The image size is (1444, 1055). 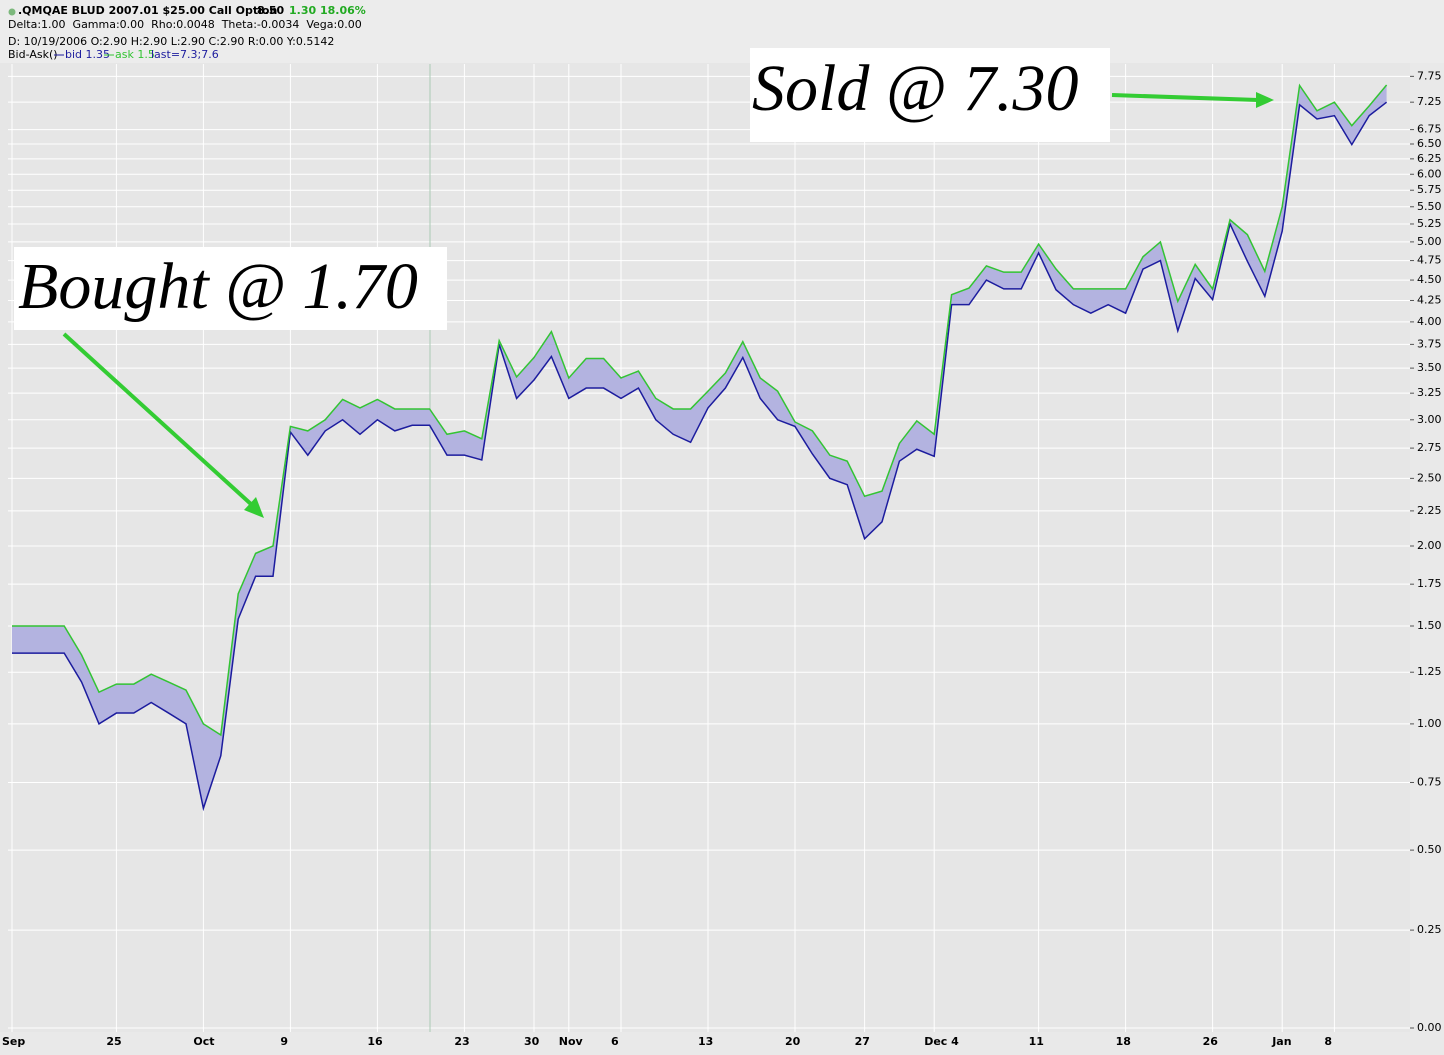 I want to click on y-tick-label: 6.25, so click(x=1429, y=158).